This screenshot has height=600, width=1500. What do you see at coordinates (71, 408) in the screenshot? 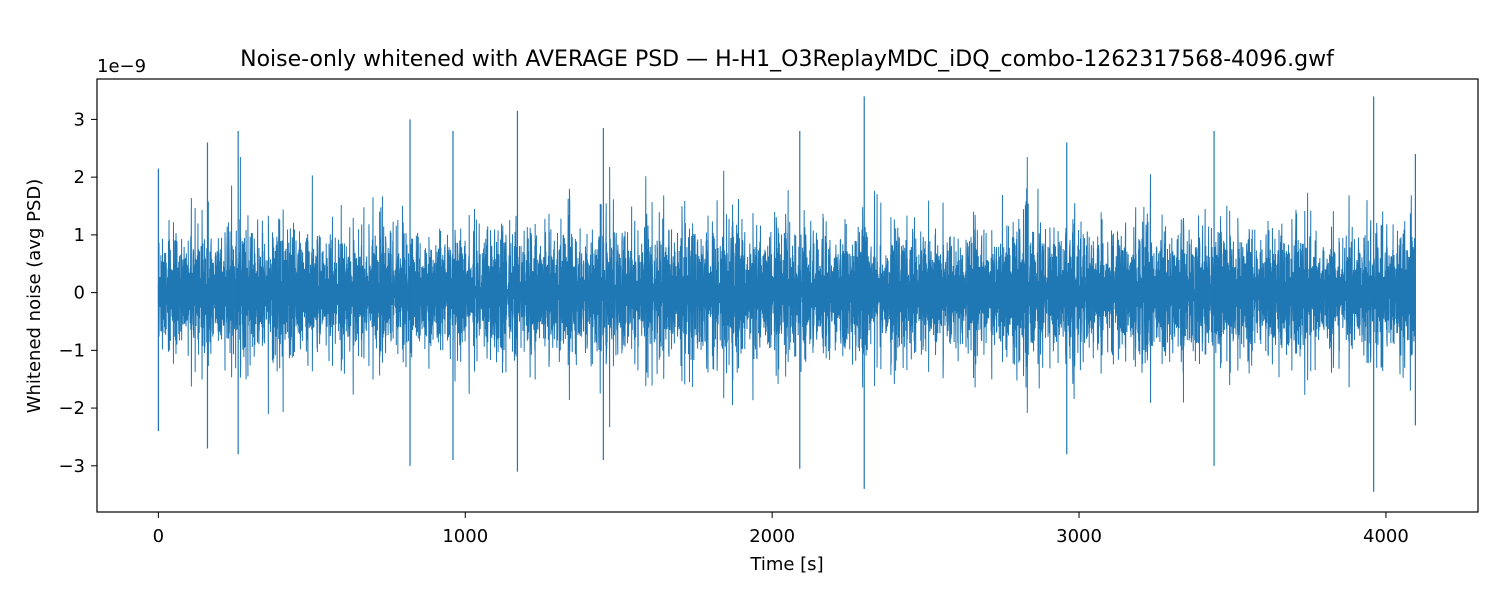
I see `y-tick-label: −2` at bounding box center [71, 408].